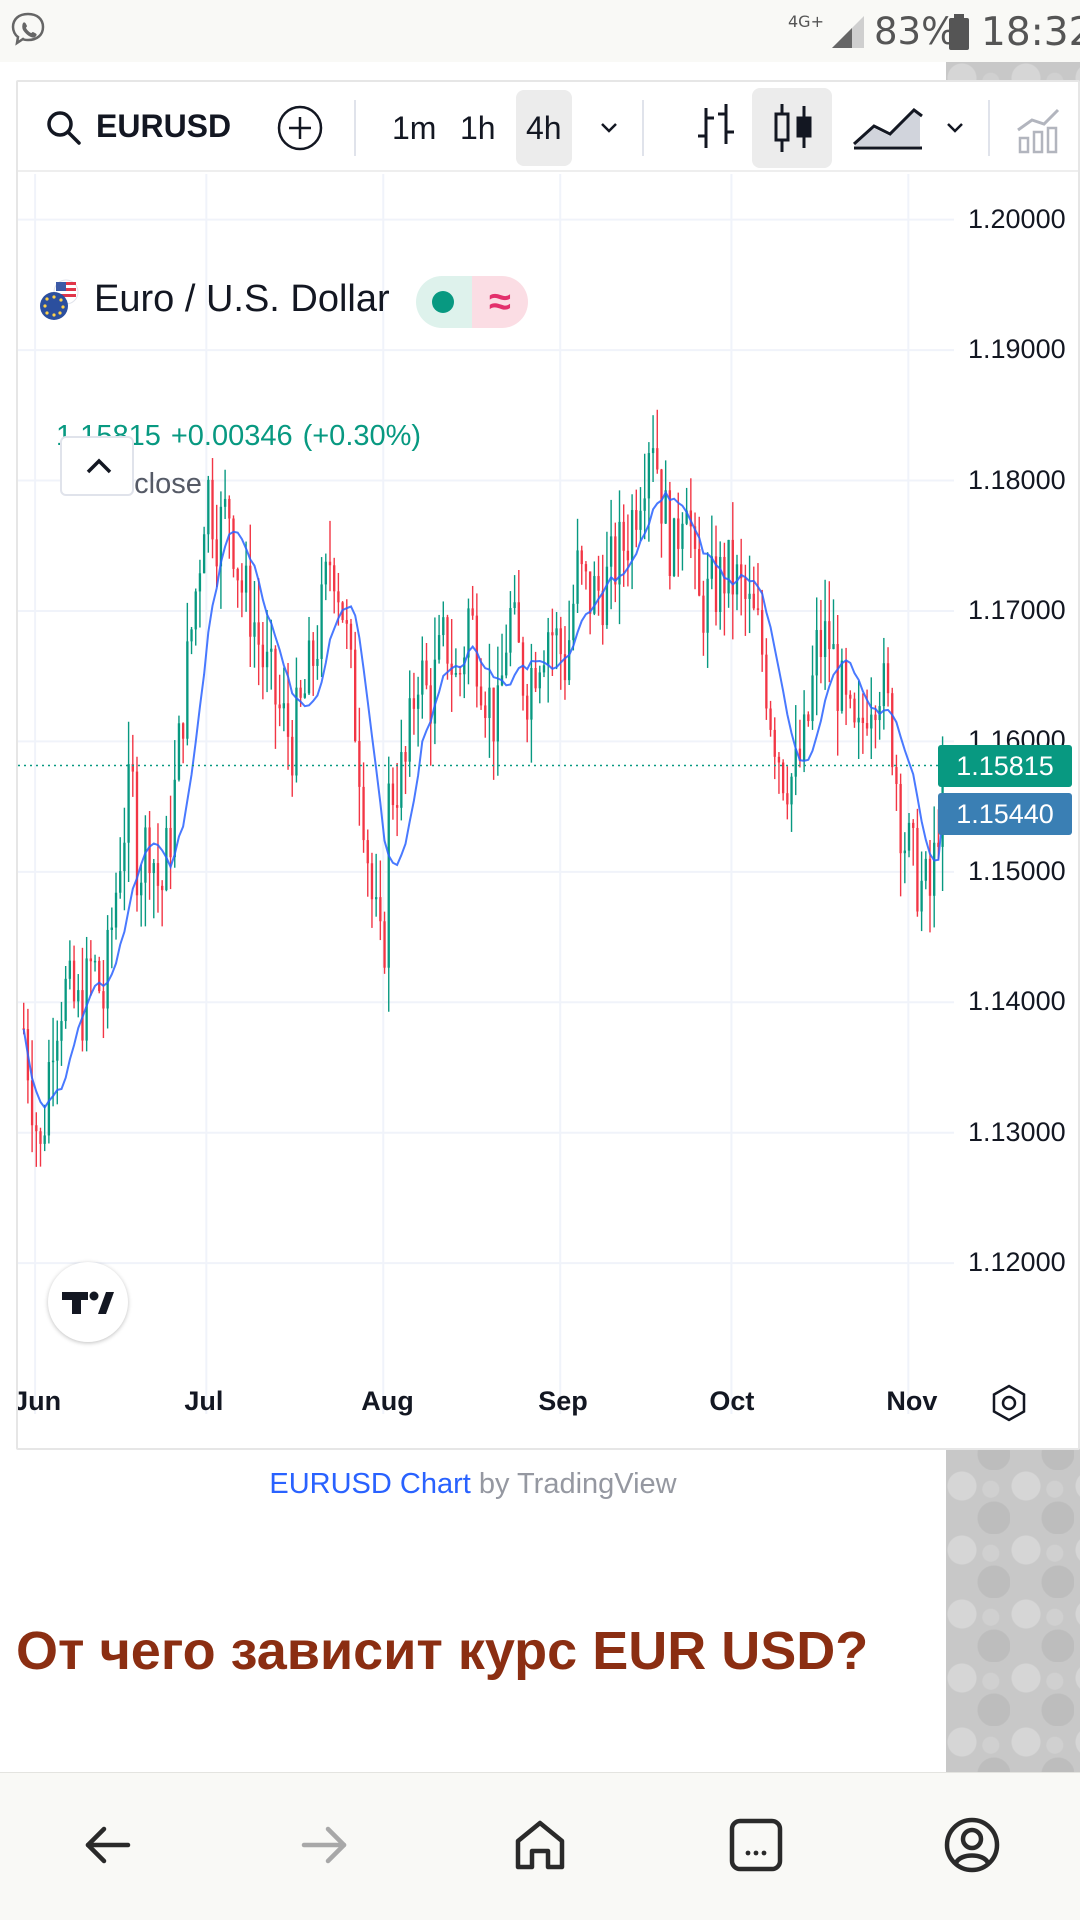  Describe the element at coordinates (414, 128) in the screenshot. I see `interval-1m-button: 1m` at that location.